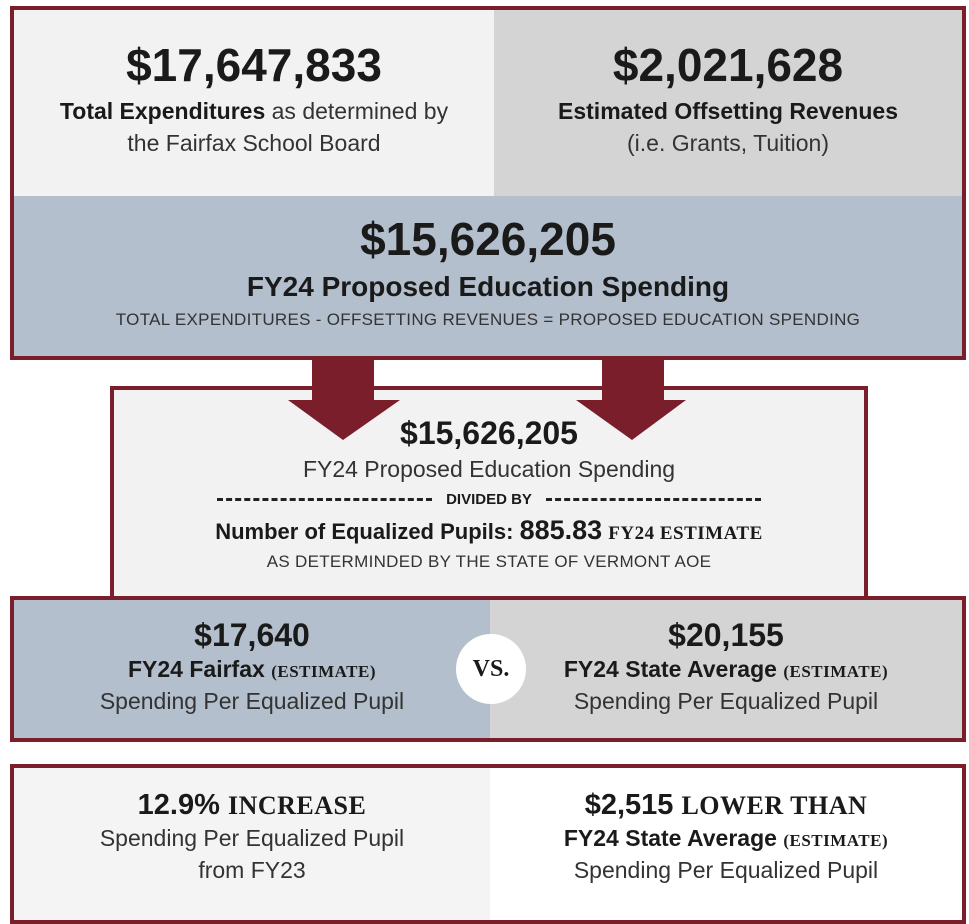  What do you see at coordinates (254, 142) in the screenshot?
I see `label-line: the Fairfax School Board` at bounding box center [254, 142].